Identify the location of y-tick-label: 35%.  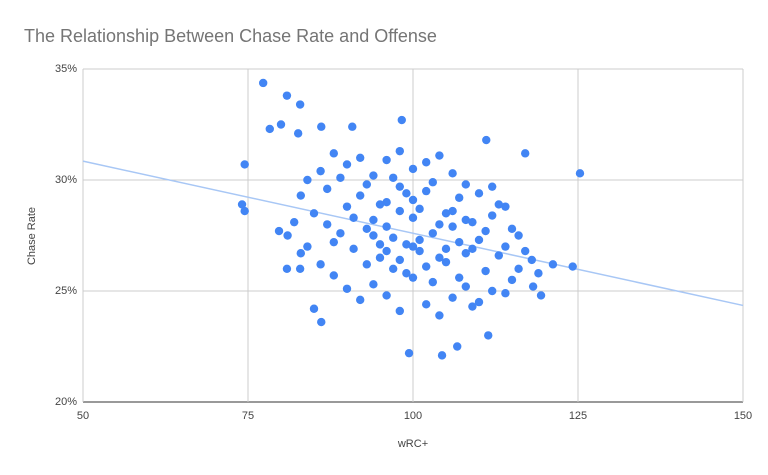
(66, 69).